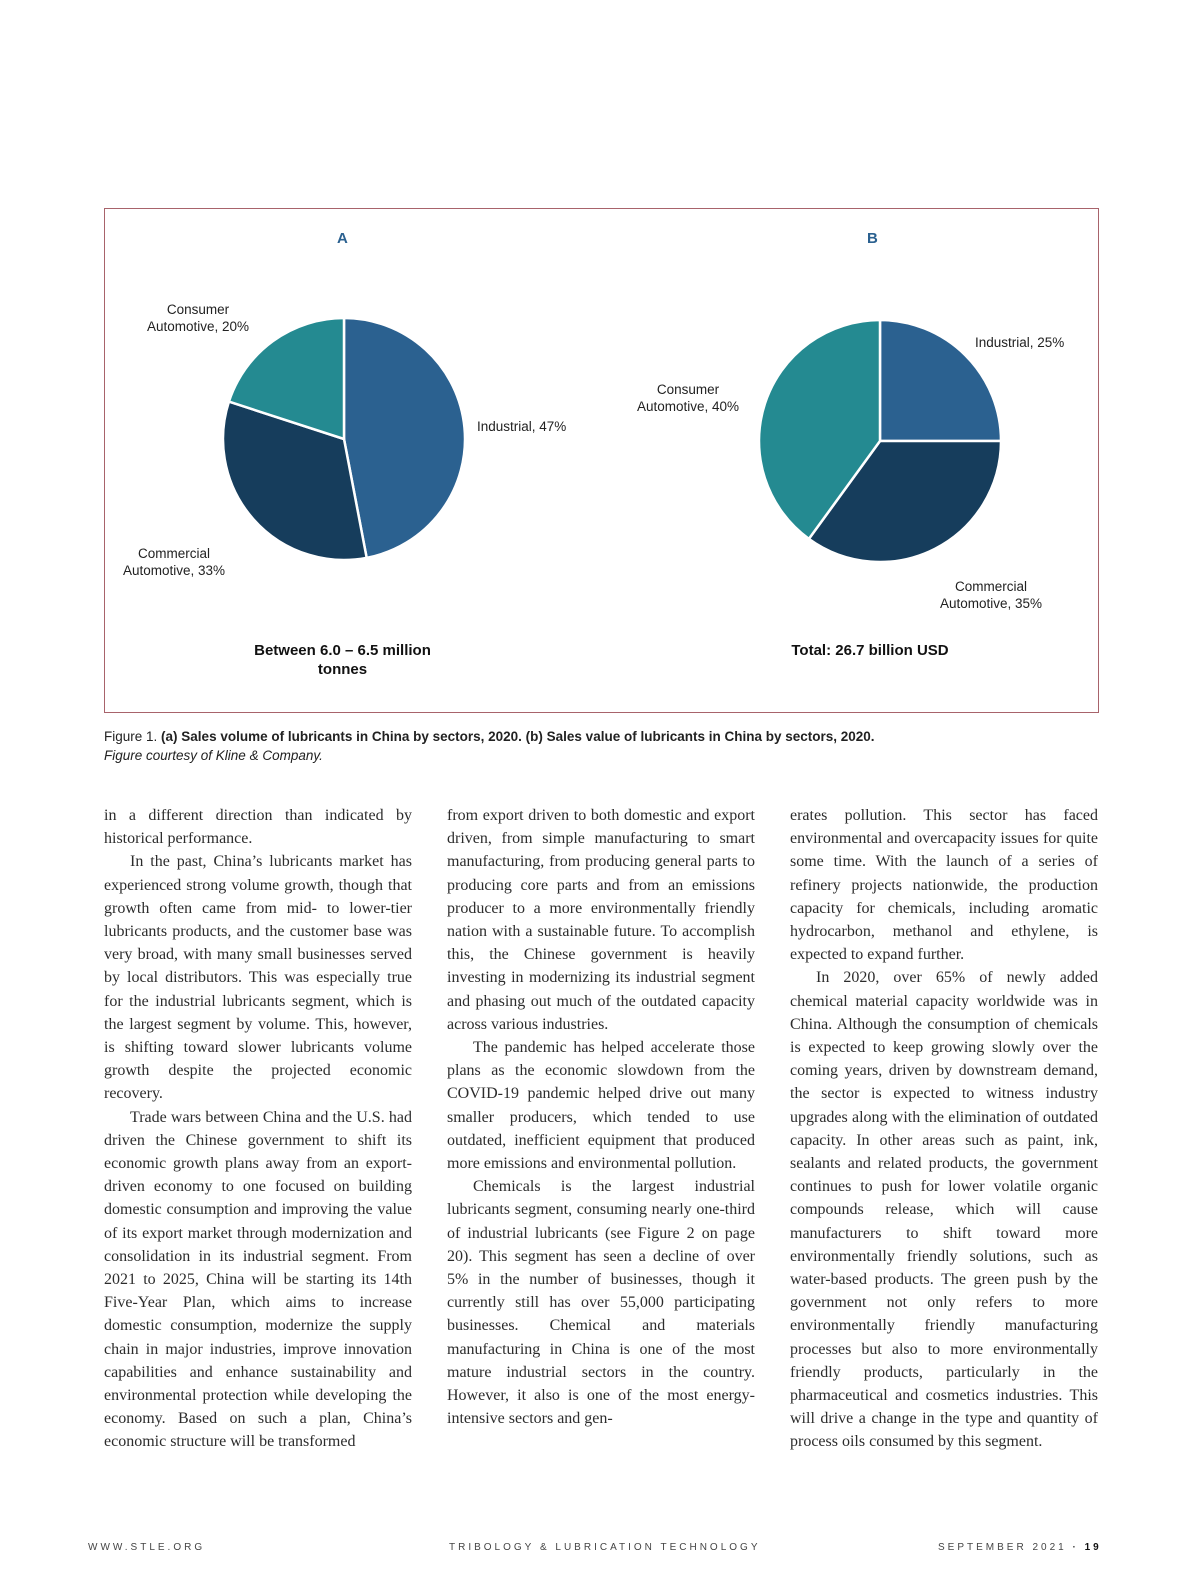 Image resolution: width=1200 pixels, height=1588 pixels. Describe the element at coordinates (342, 238) in the screenshot. I see `chart-a-title: A` at that location.